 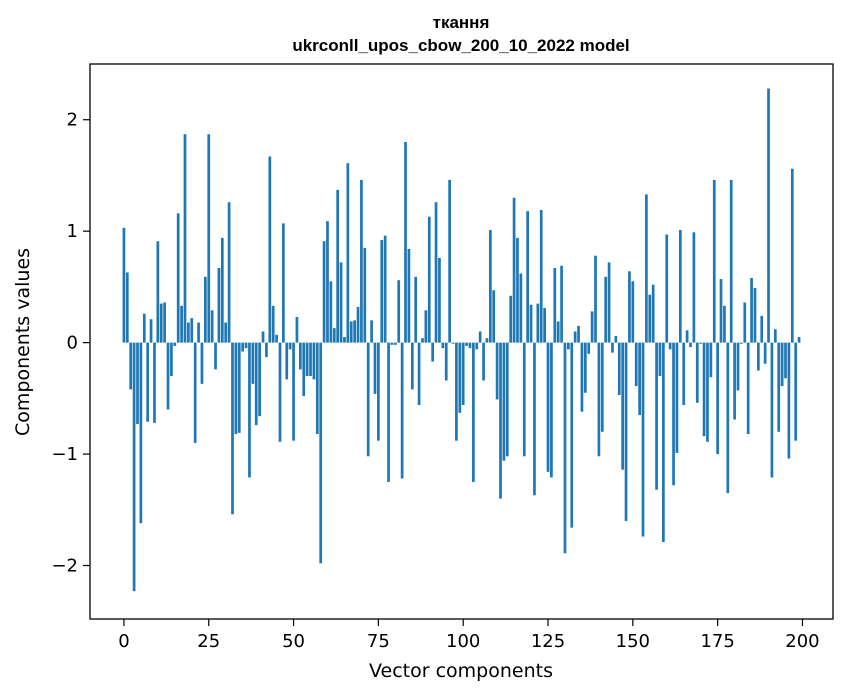 I want to click on y-axis-label: Components values, so click(x=23, y=342).